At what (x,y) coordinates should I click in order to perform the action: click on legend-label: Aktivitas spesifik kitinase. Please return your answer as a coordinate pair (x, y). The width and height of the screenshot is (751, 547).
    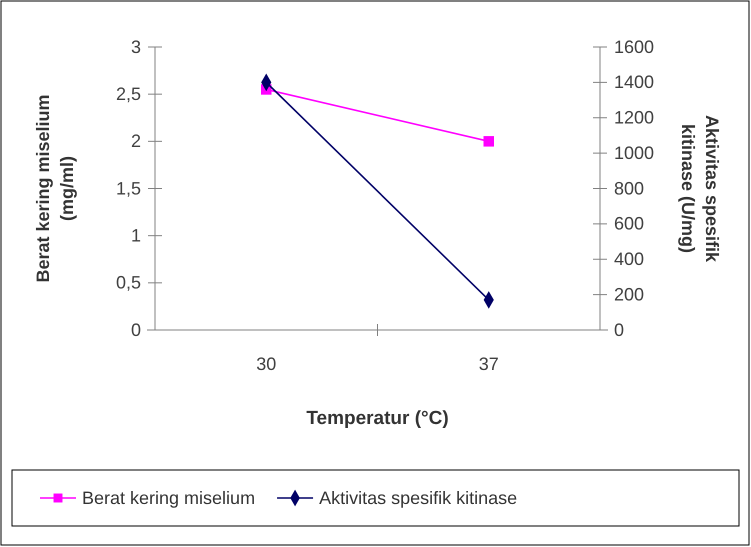
    Looking at the image, I should click on (418, 498).